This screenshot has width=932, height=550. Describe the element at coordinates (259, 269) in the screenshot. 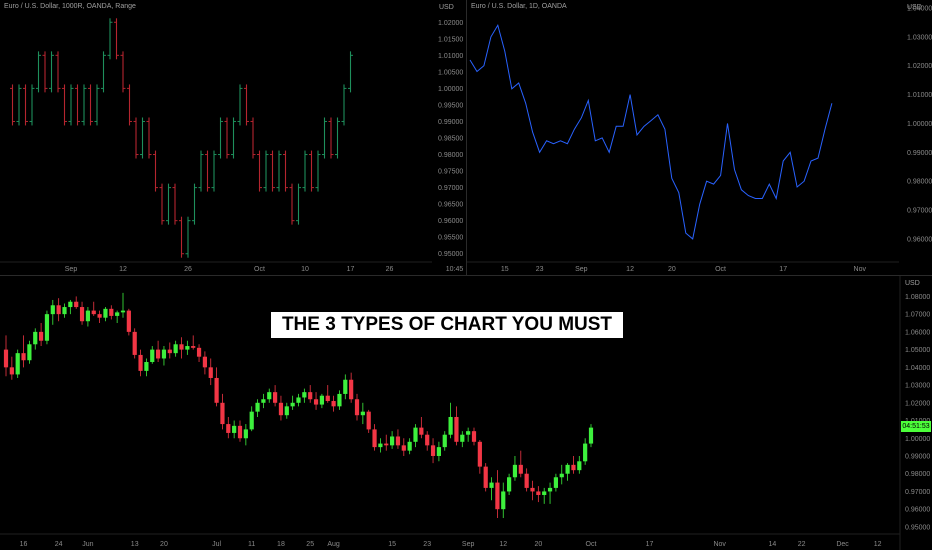

I see `range-x-tick-label: Oct` at that location.